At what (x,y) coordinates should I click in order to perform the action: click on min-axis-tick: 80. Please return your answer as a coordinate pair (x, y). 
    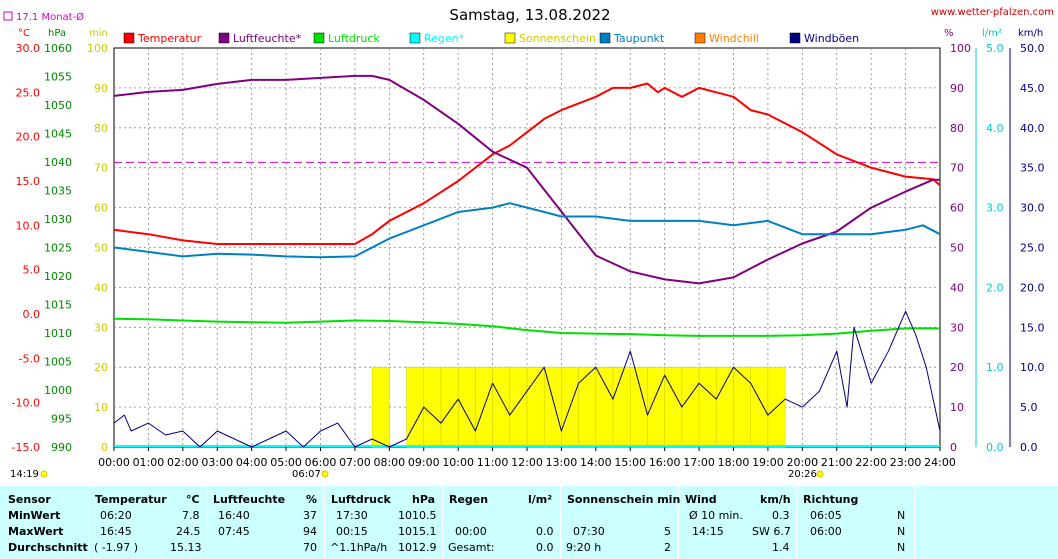
    Looking at the image, I should click on (101, 128).